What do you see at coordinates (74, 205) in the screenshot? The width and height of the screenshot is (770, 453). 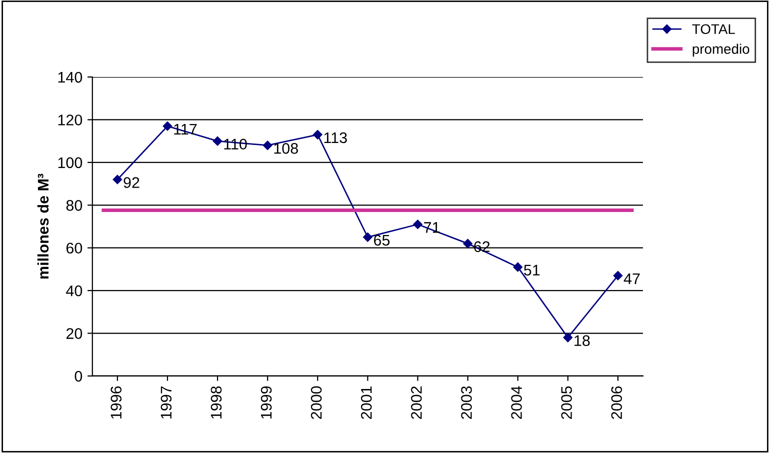 I see `y-tick-label: 80` at bounding box center [74, 205].